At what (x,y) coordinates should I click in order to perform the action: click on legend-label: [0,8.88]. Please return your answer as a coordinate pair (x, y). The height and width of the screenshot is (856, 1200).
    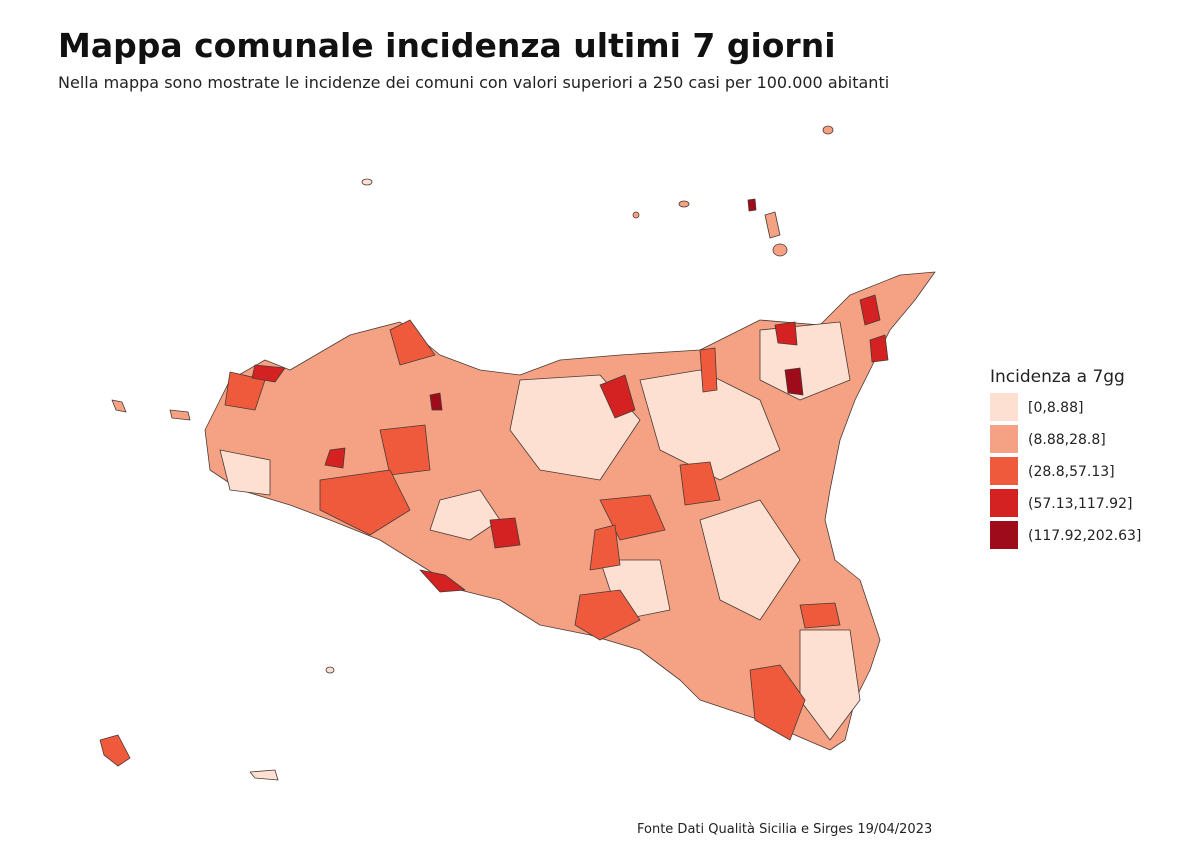
    Looking at the image, I should click on (1055, 408).